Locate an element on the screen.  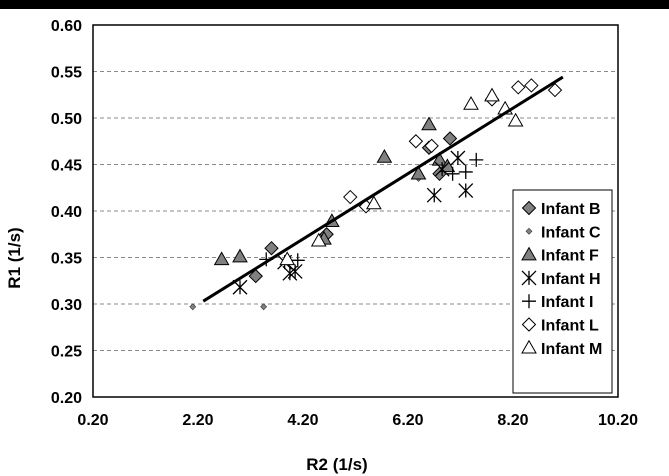
legend-box is located at coordinates (562, 291).